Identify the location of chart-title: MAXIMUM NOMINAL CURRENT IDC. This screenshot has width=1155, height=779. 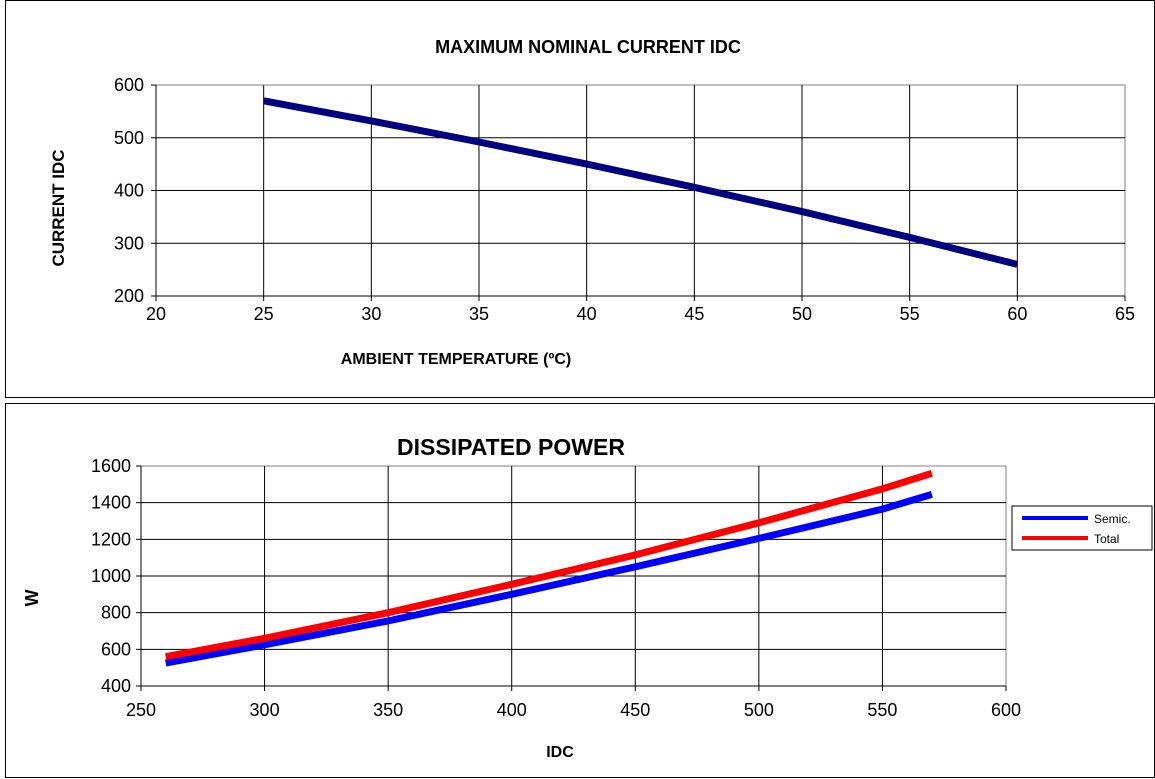
(588, 47).